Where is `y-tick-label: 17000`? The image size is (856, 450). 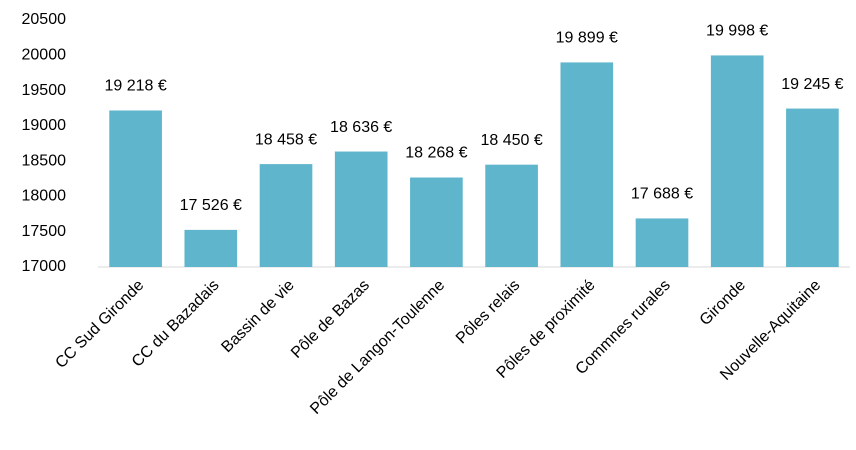
y-tick-label: 17000 is located at coordinates (44, 266).